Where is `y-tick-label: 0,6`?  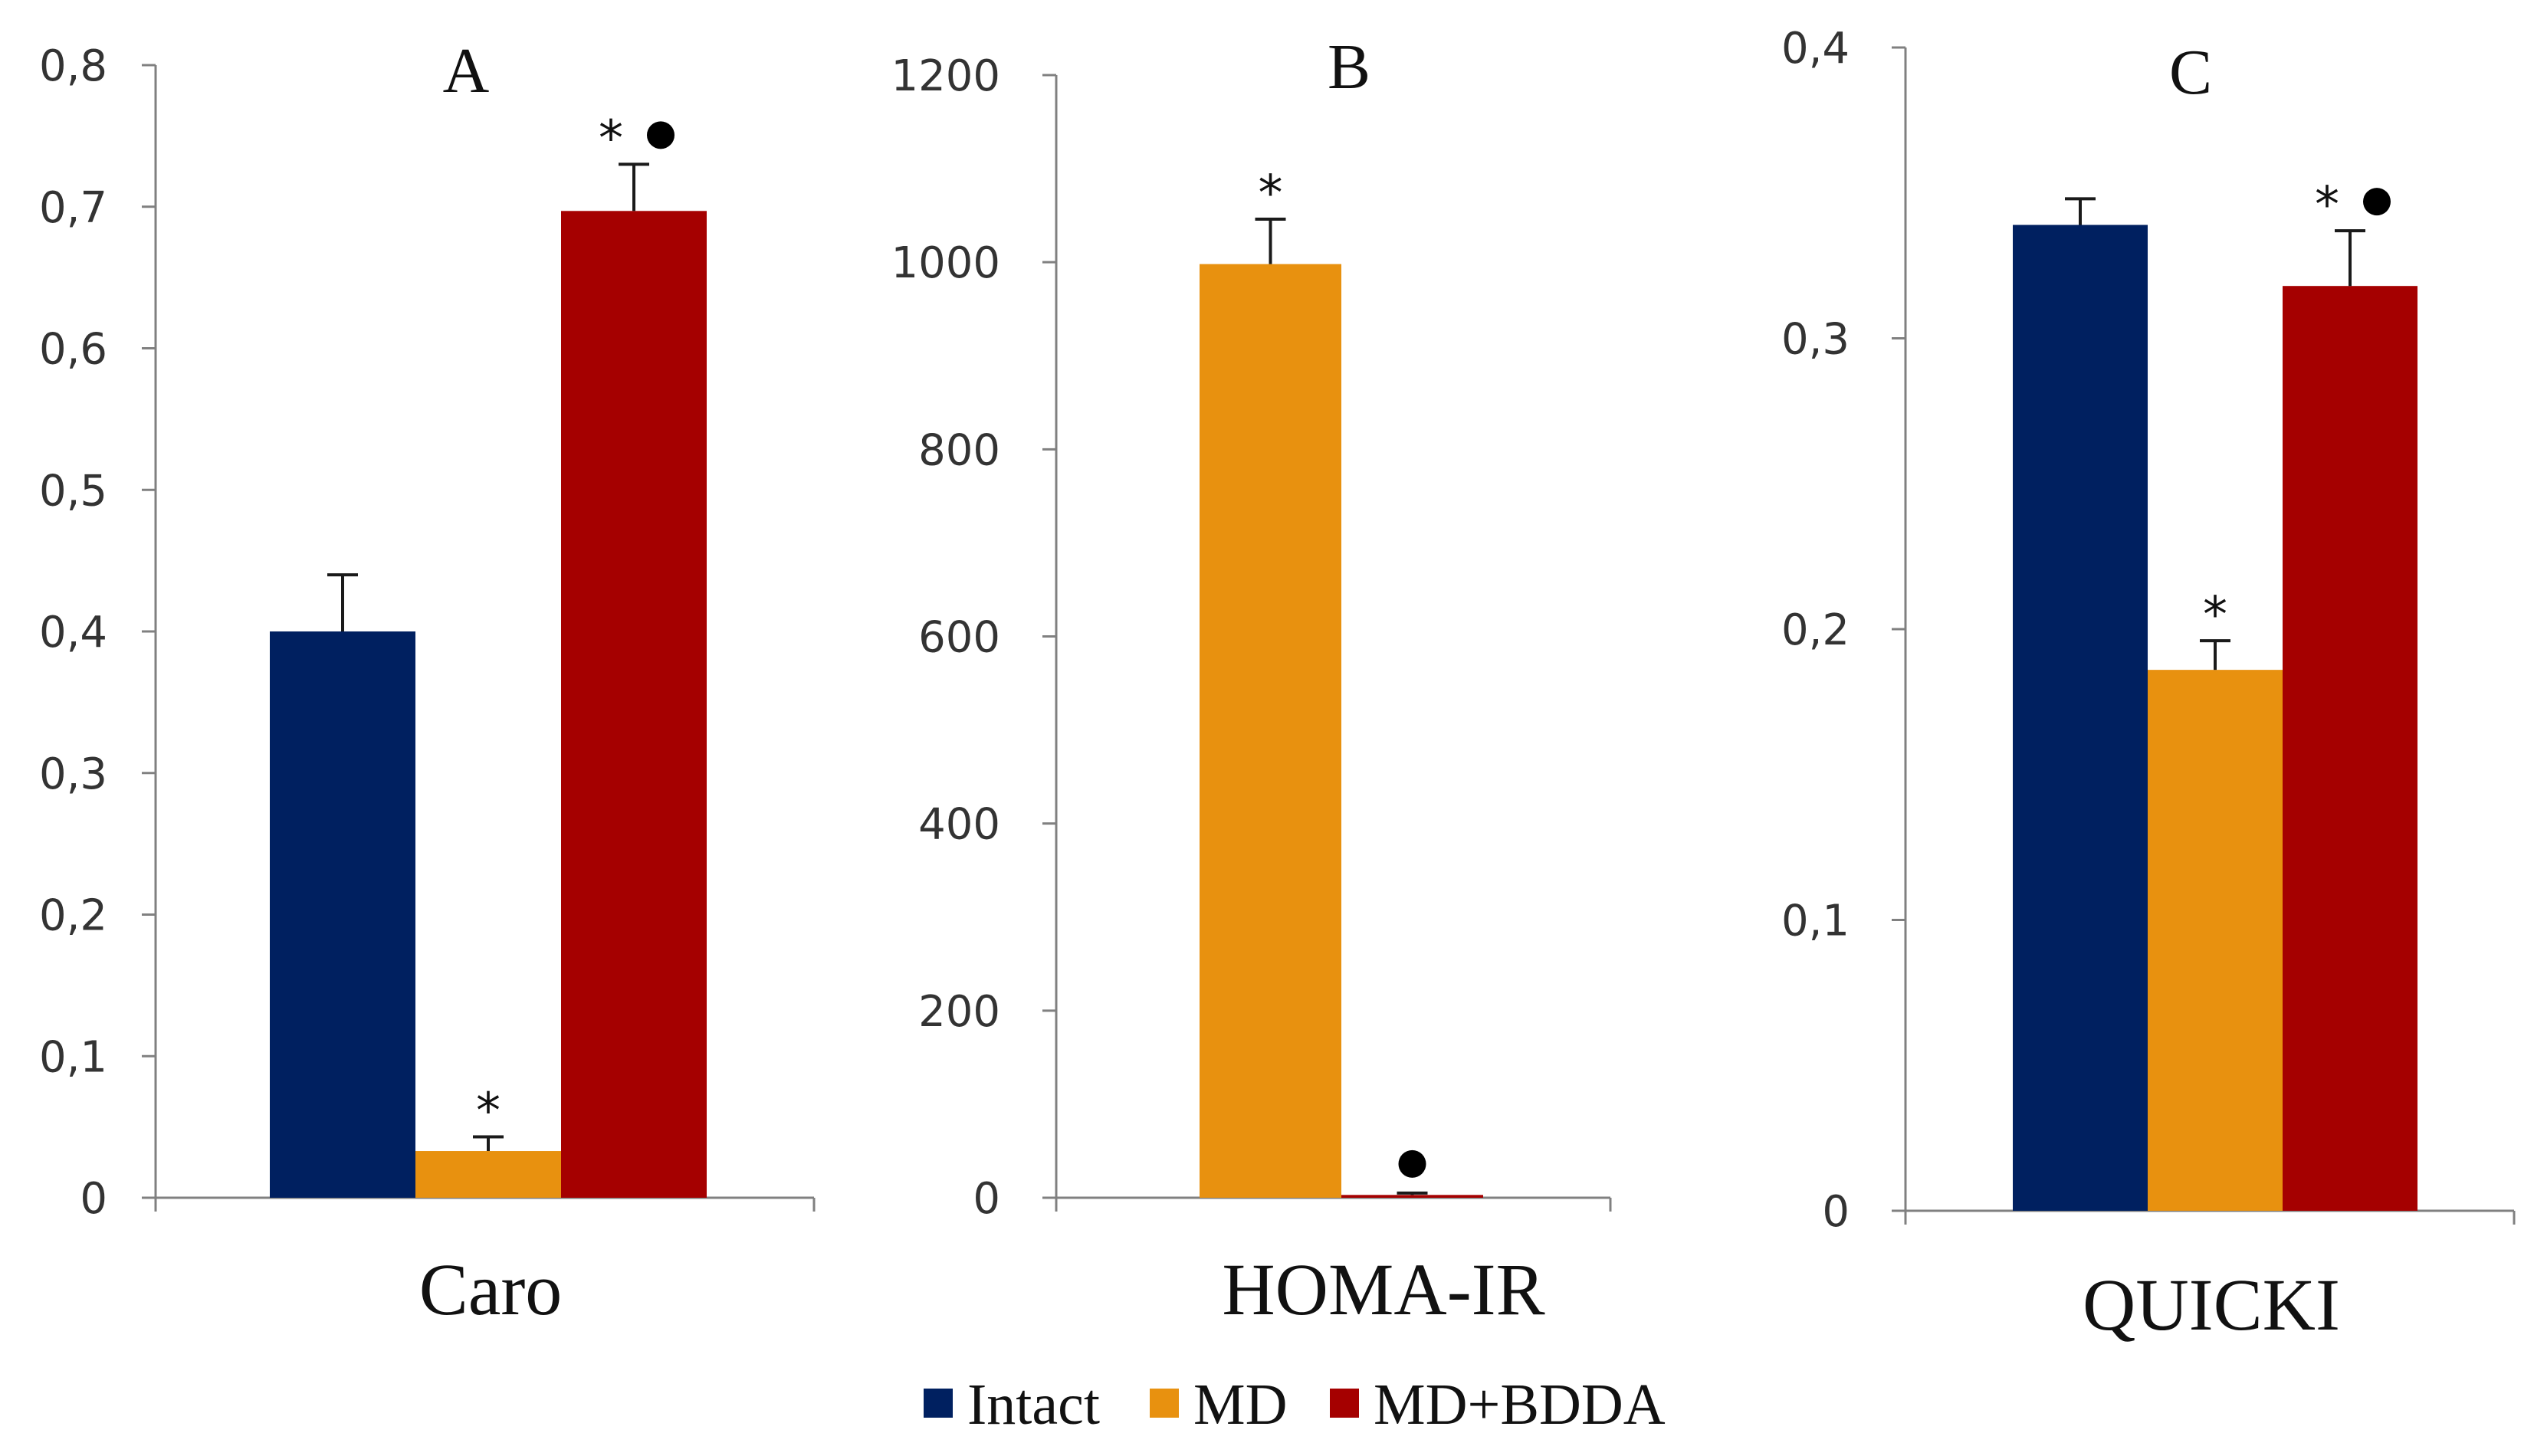
y-tick-label: 0,6 is located at coordinates (73, 350).